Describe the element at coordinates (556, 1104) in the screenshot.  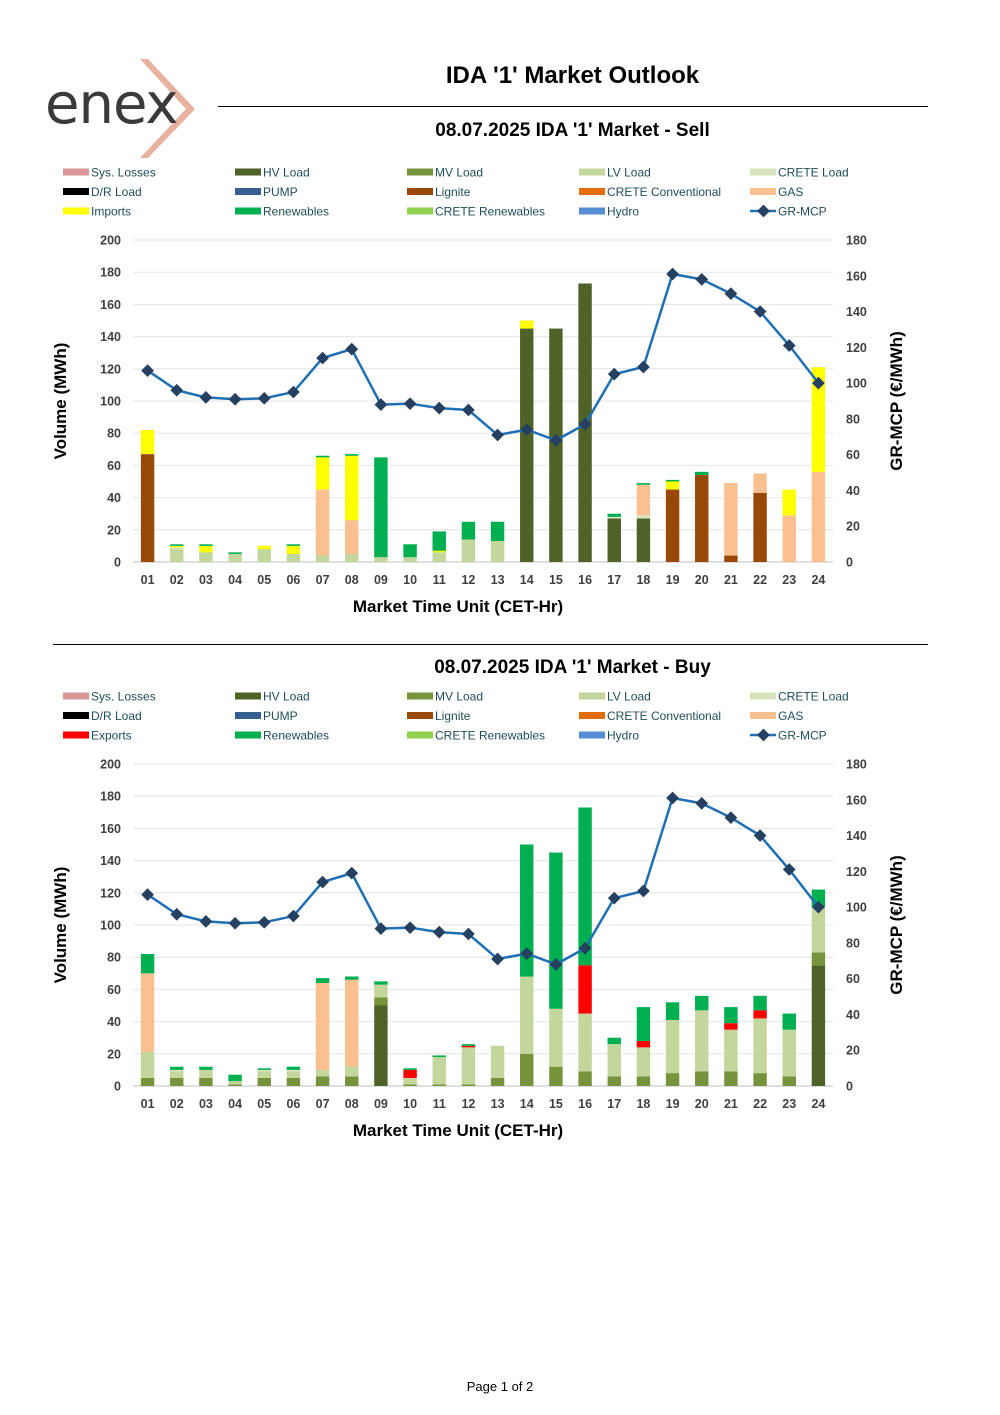
I see `x-tick-label: 15` at that location.